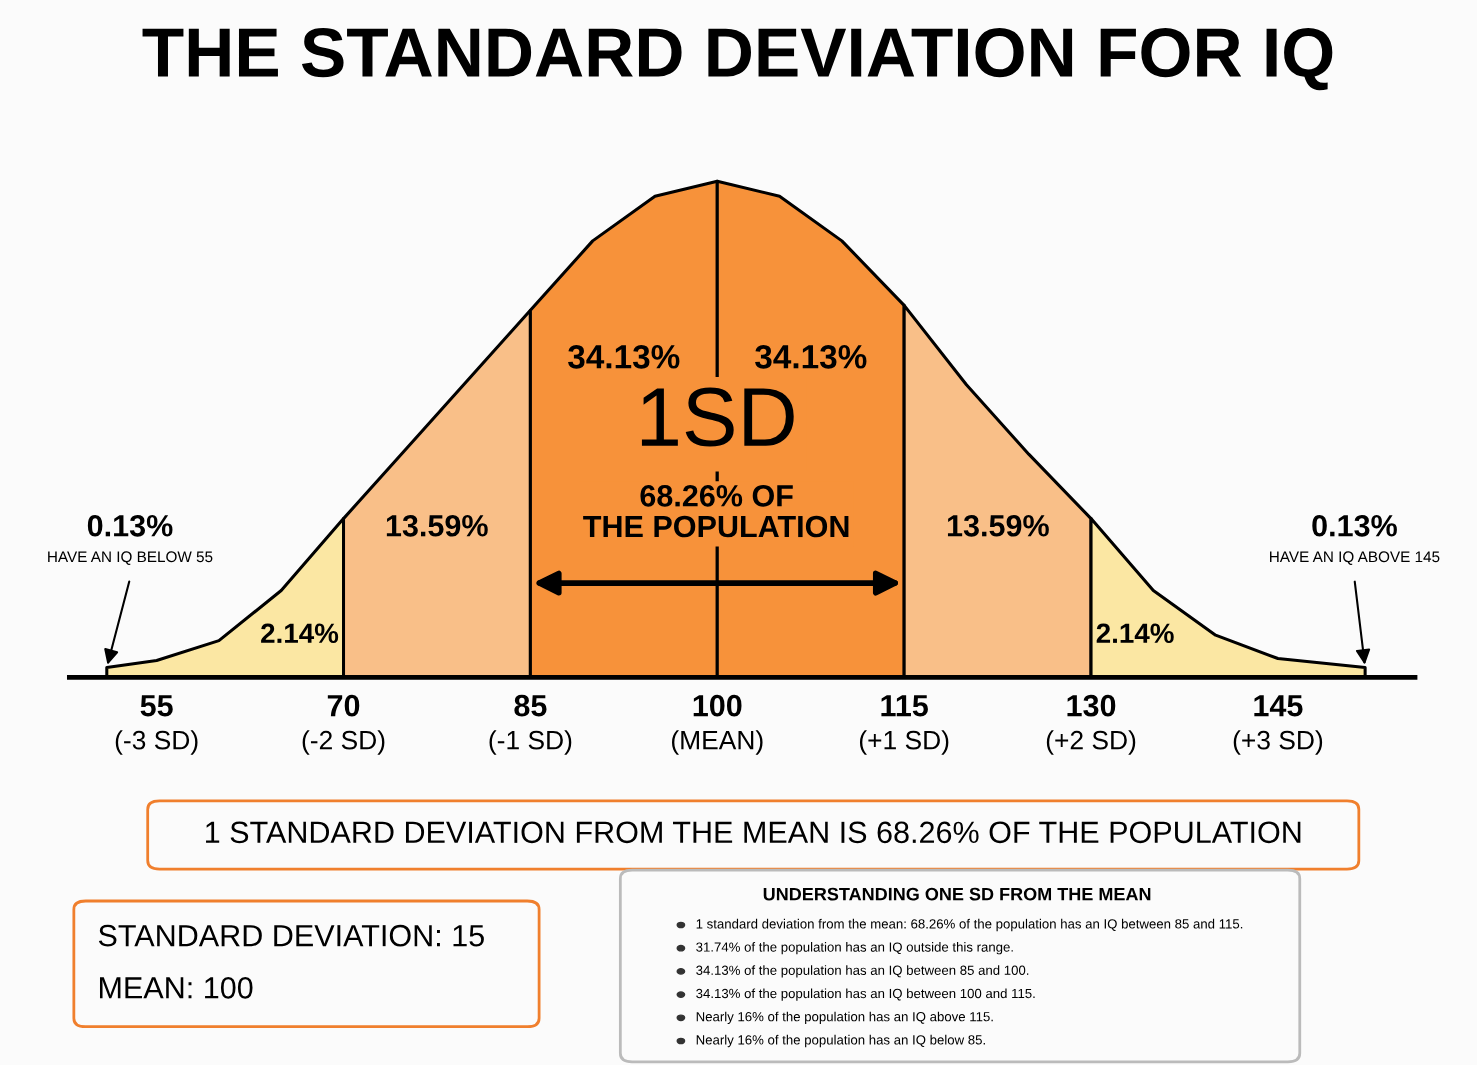  I want to click on x-tick-label: 115, so click(904, 706).